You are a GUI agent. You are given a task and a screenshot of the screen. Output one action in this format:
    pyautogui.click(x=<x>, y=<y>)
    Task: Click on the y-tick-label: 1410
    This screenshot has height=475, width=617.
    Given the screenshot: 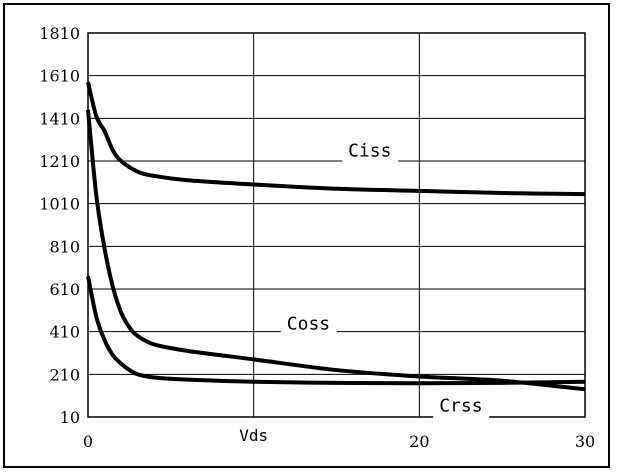 What is the action you would take?
    pyautogui.click(x=59, y=118)
    